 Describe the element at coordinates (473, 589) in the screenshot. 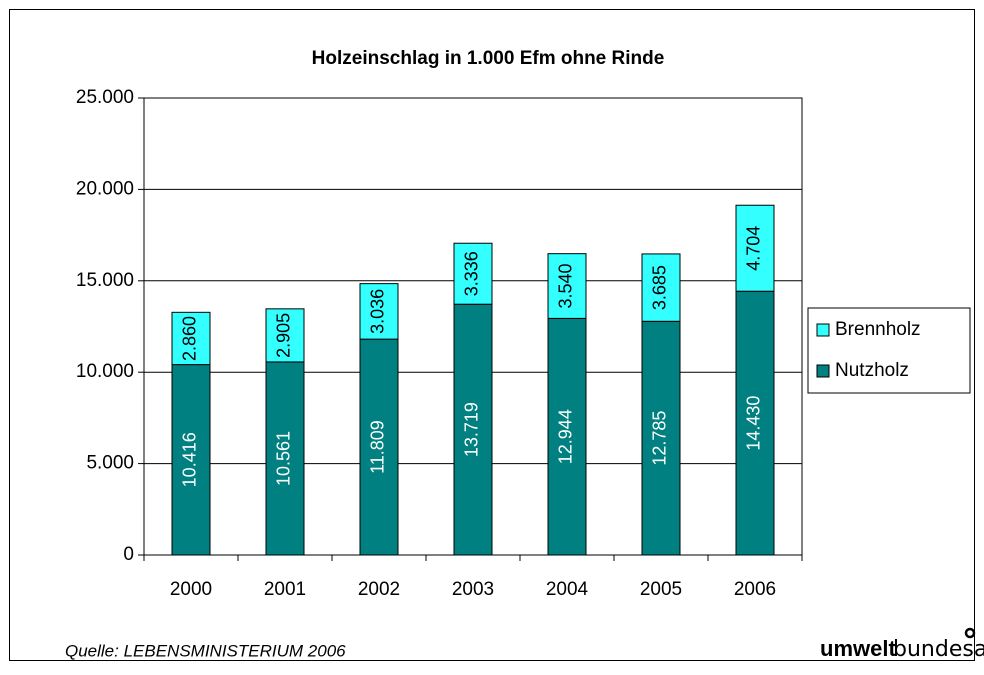

I see `x-tick-label: 2003` at that location.